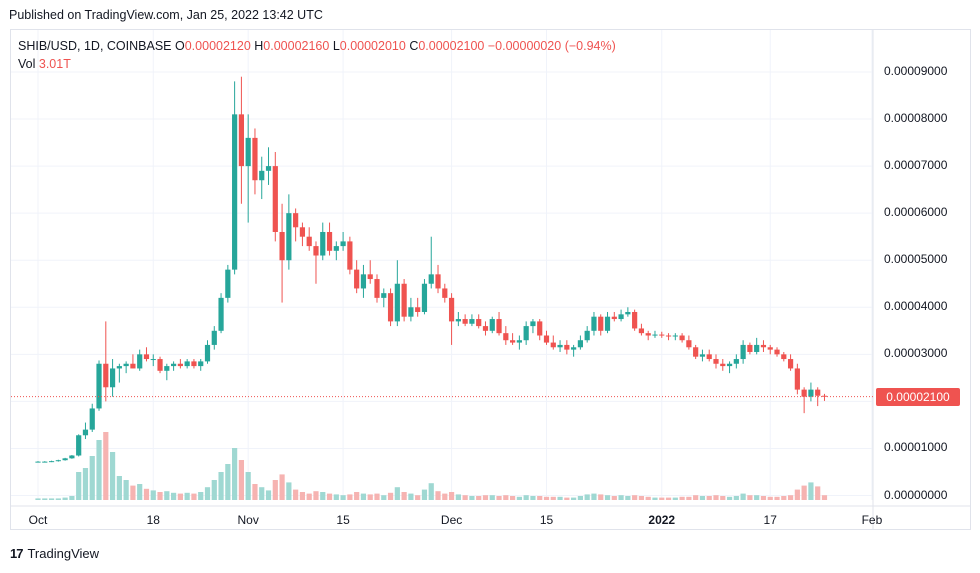 Image resolution: width=980 pixels, height=573 pixels. What do you see at coordinates (662, 520) in the screenshot?
I see `time-tick-label: 2022` at bounding box center [662, 520].